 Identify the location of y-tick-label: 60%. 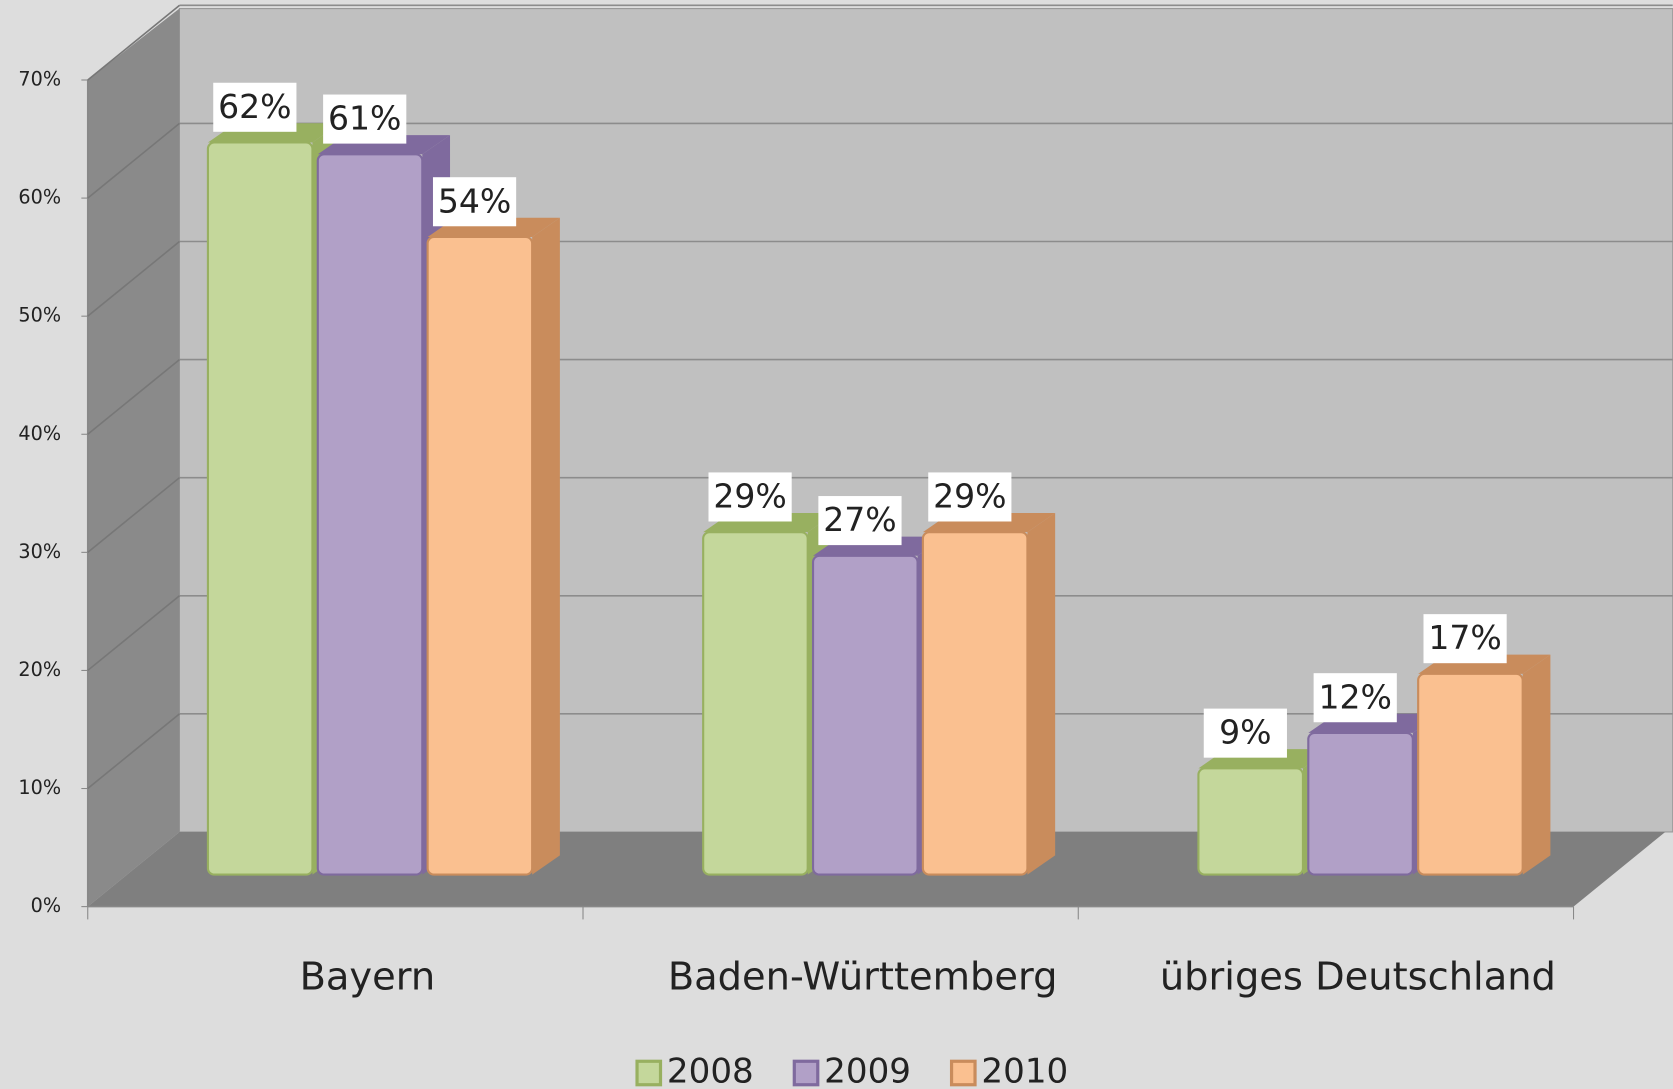
(39, 197).